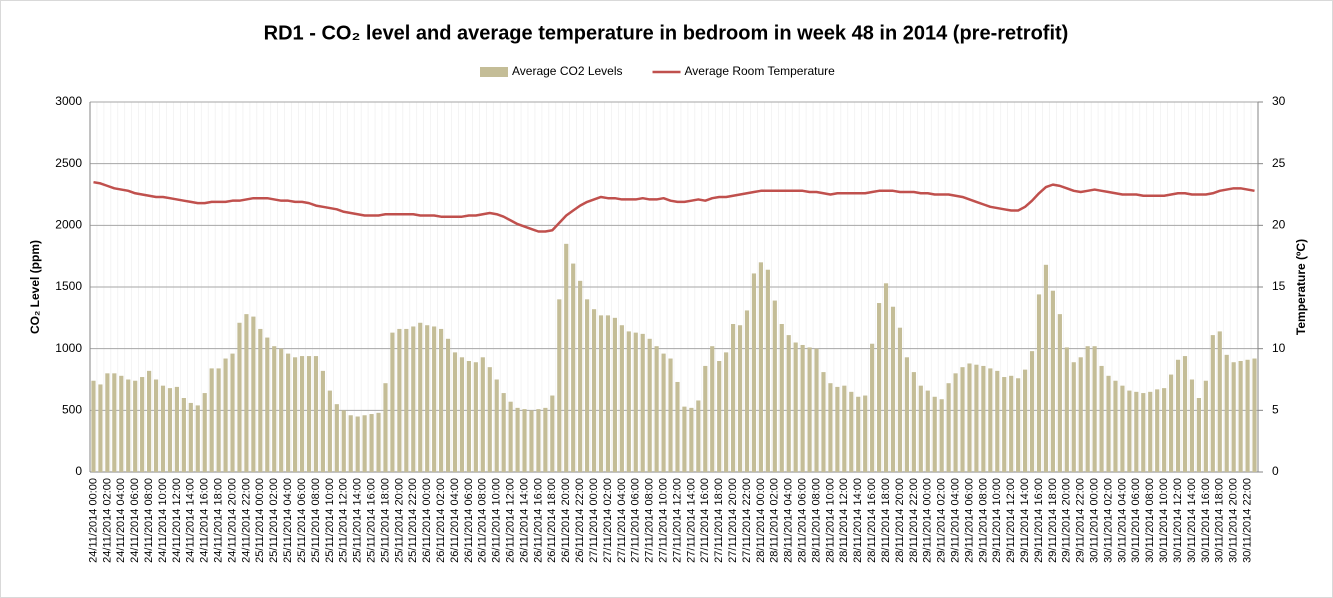  Describe the element at coordinates (427, 520) in the screenshot. I see `x-tick-label: 26/11/2014 00:00` at that location.